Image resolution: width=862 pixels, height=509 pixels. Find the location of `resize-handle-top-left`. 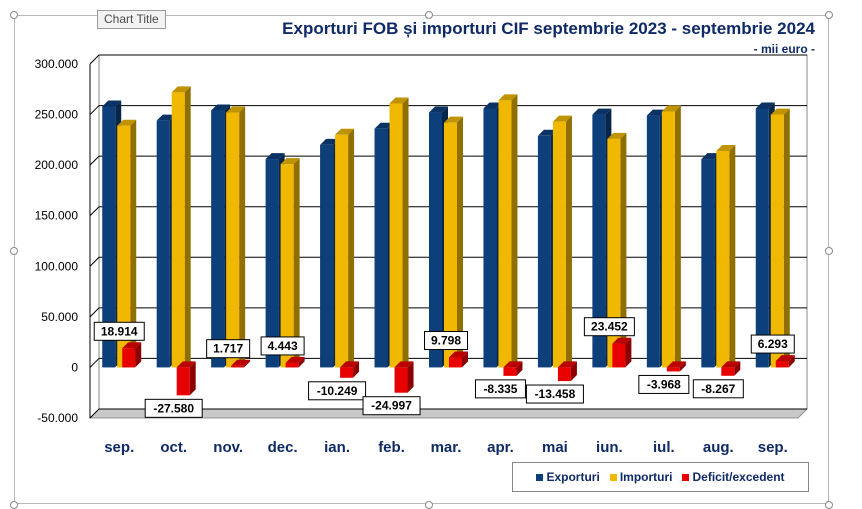

resize-handle-top-left is located at coordinates (14, 15).